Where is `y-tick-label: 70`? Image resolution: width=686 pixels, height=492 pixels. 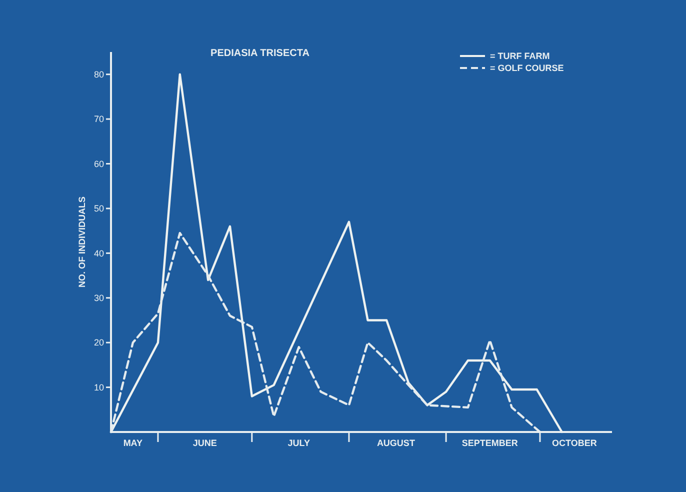 y-tick-label: 70 is located at coordinates (99, 119).